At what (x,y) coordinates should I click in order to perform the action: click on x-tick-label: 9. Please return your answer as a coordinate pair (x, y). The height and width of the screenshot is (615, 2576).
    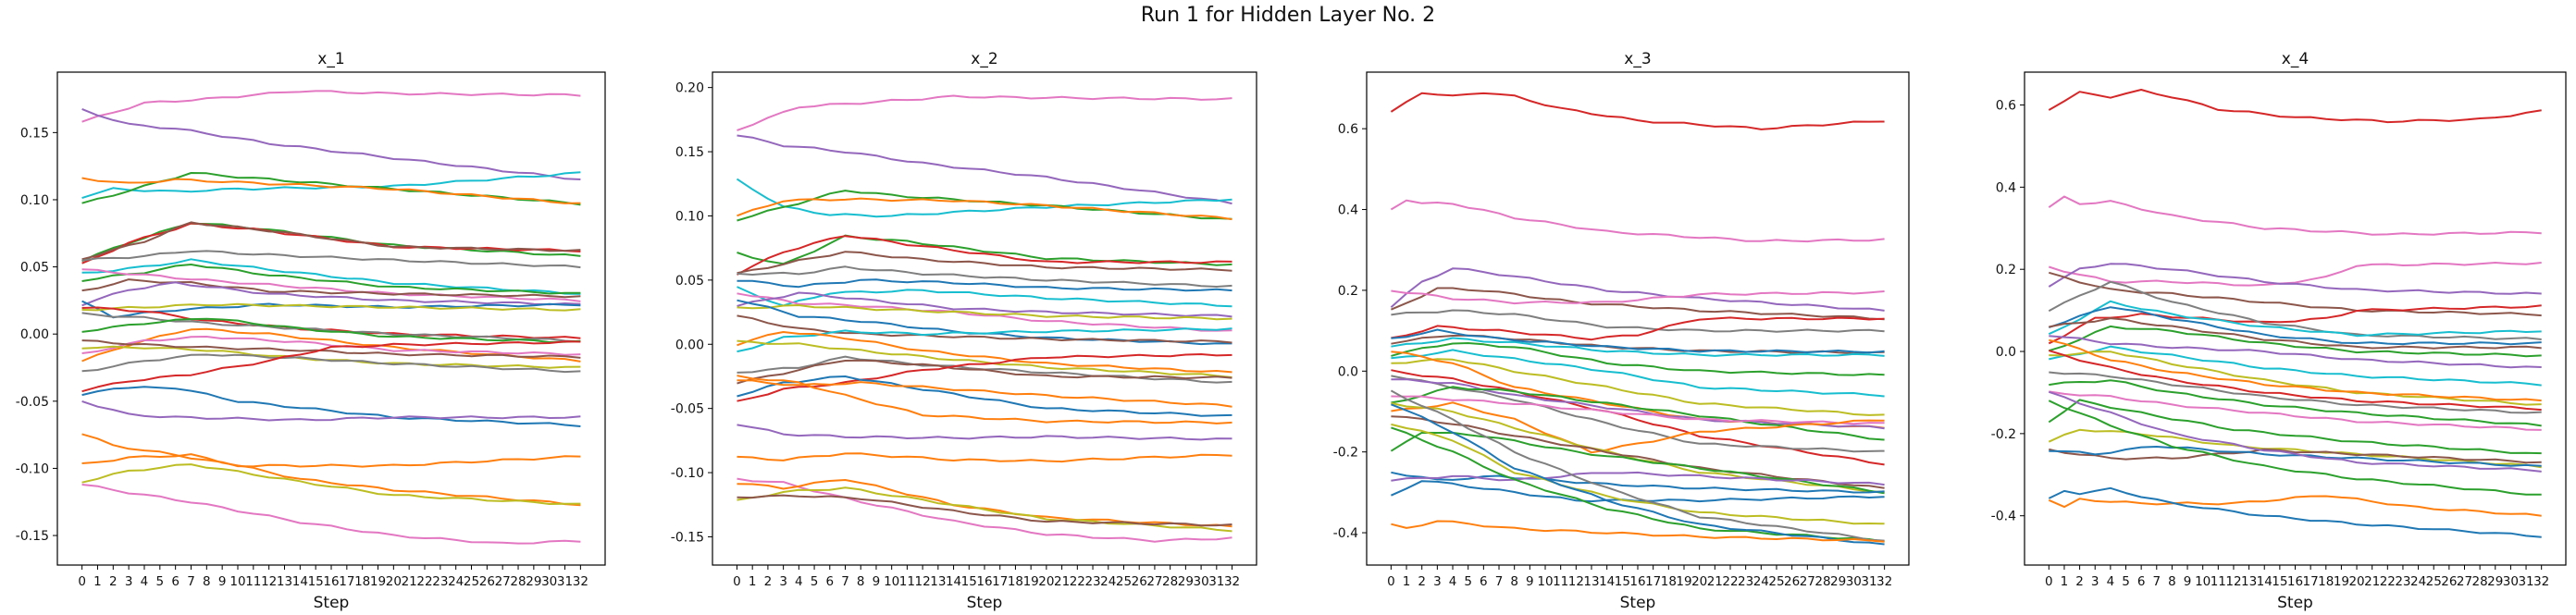
    Looking at the image, I should click on (1530, 581).